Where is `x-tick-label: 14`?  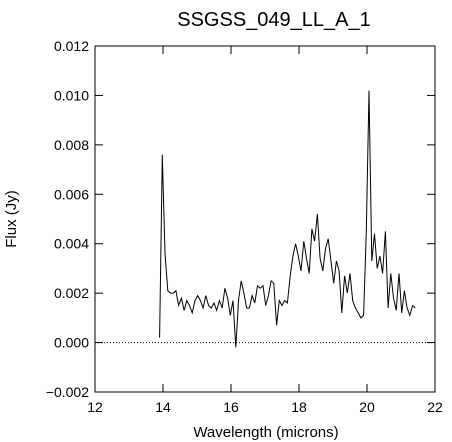 x-tick-label: 14 is located at coordinates (163, 407).